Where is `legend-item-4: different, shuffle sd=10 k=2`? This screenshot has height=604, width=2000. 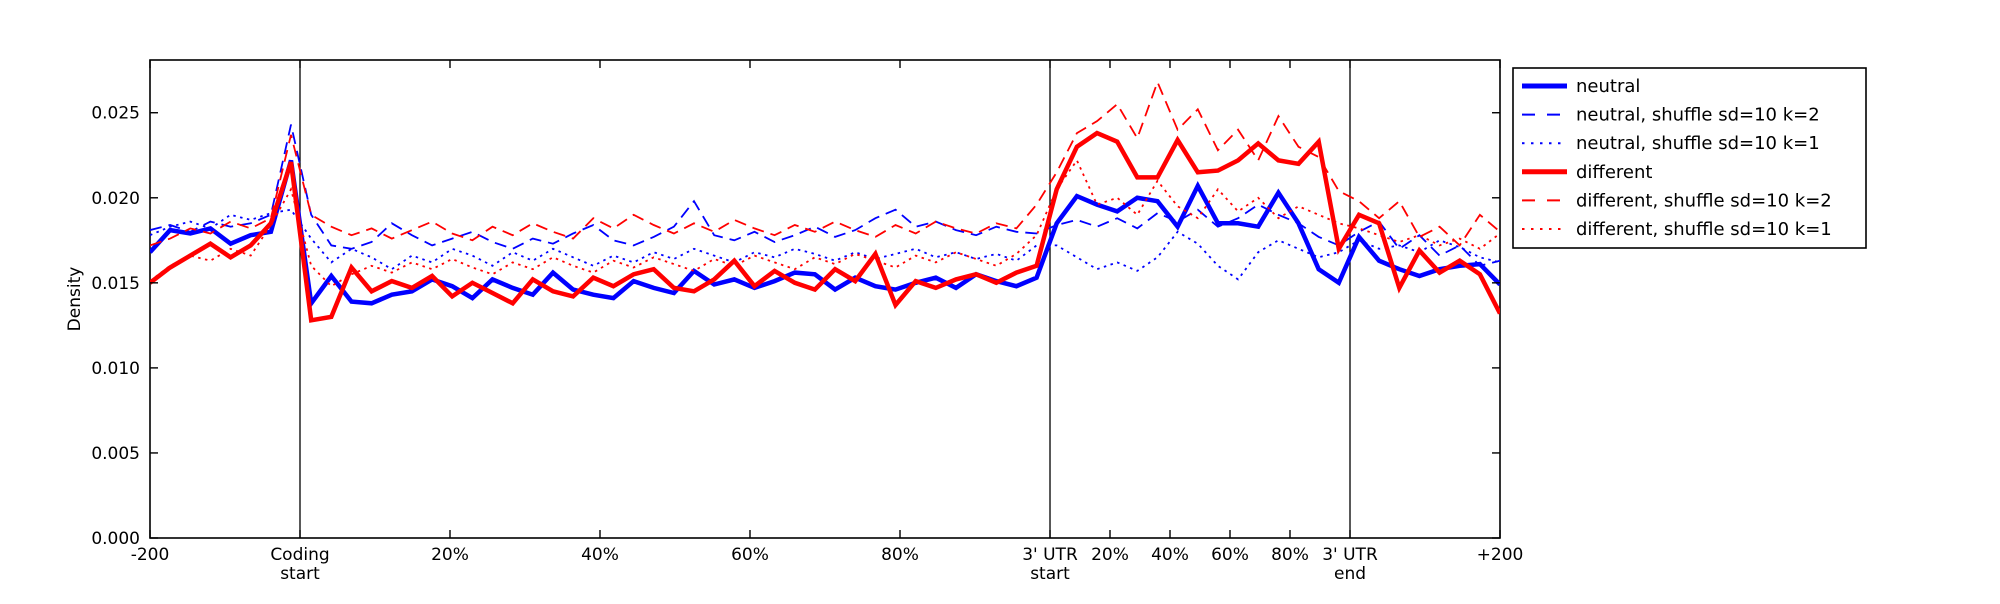 legend-item-4: different, shuffle sd=10 k=2 is located at coordinates (1677, 200).